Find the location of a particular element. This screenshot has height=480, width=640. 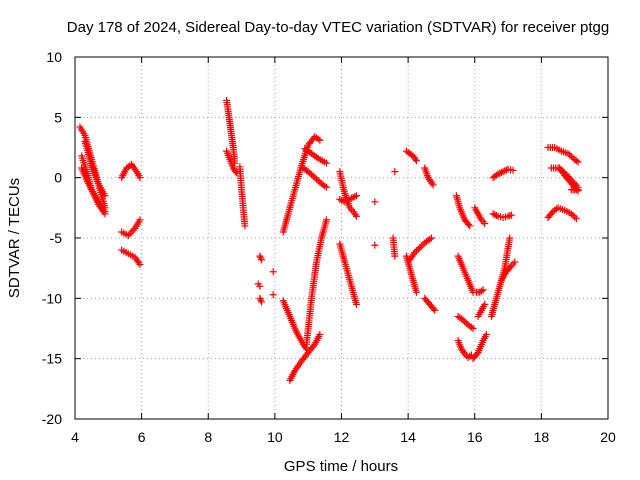

y-tick-labels: -20 -15 -10 -5 0 5 10 is located at coordinates (52, 238).